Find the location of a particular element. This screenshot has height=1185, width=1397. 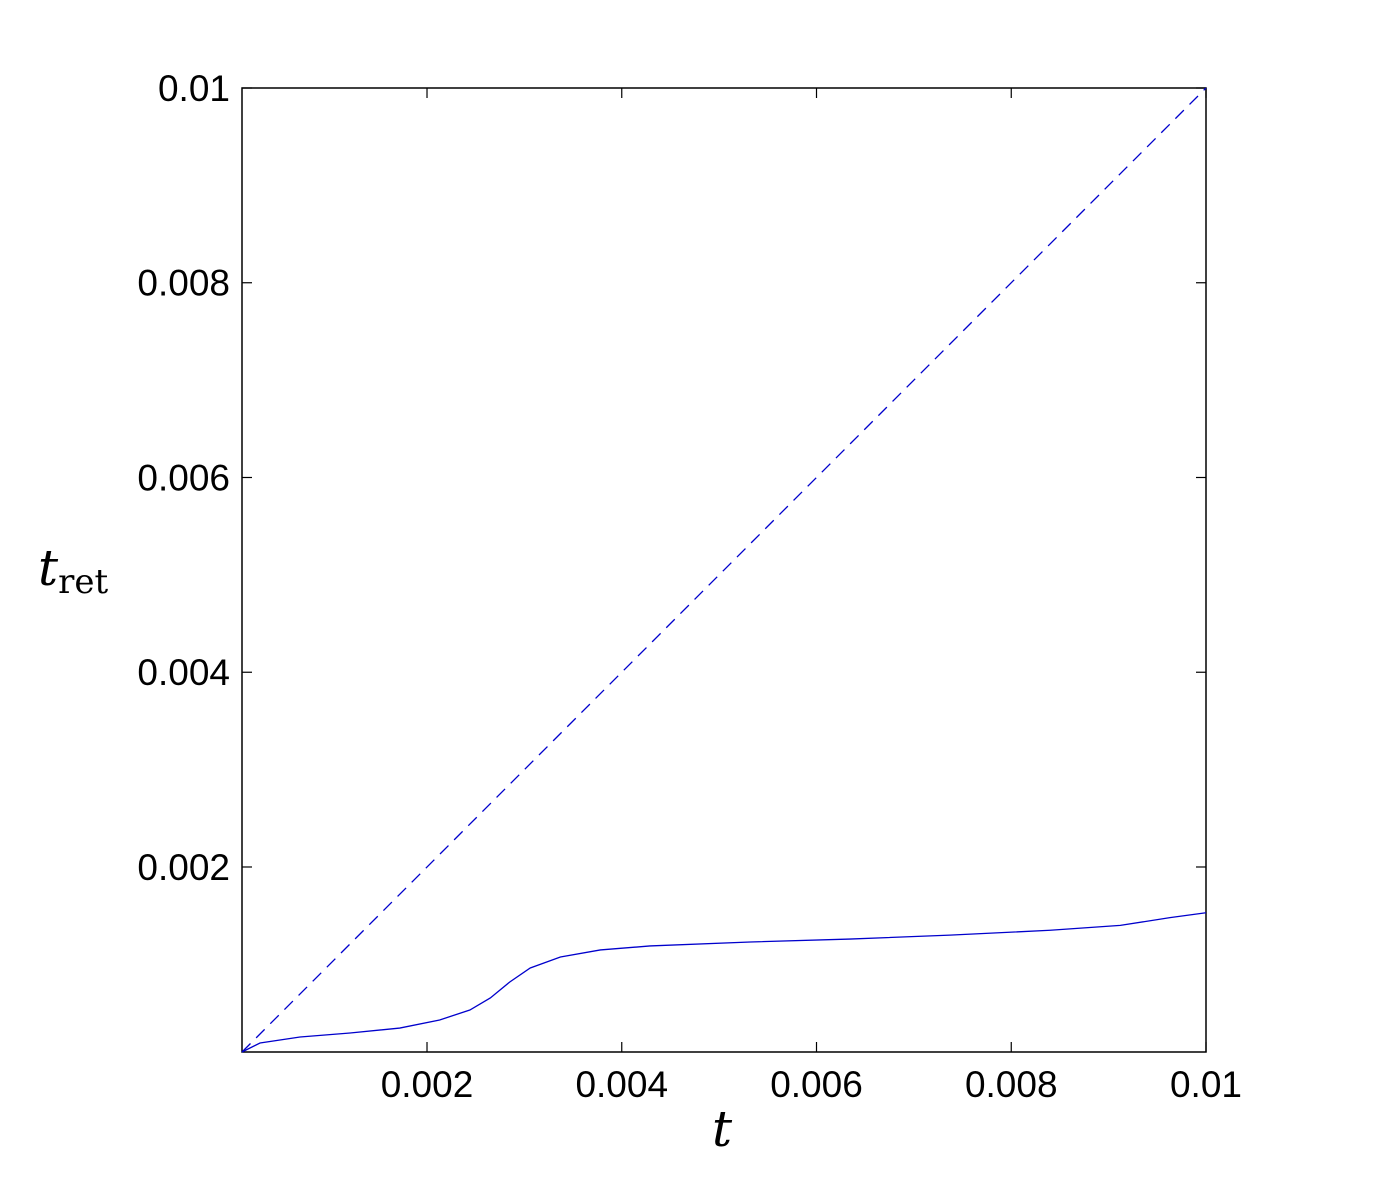

y-axis-label: tret is located at coordinates (73, 570).